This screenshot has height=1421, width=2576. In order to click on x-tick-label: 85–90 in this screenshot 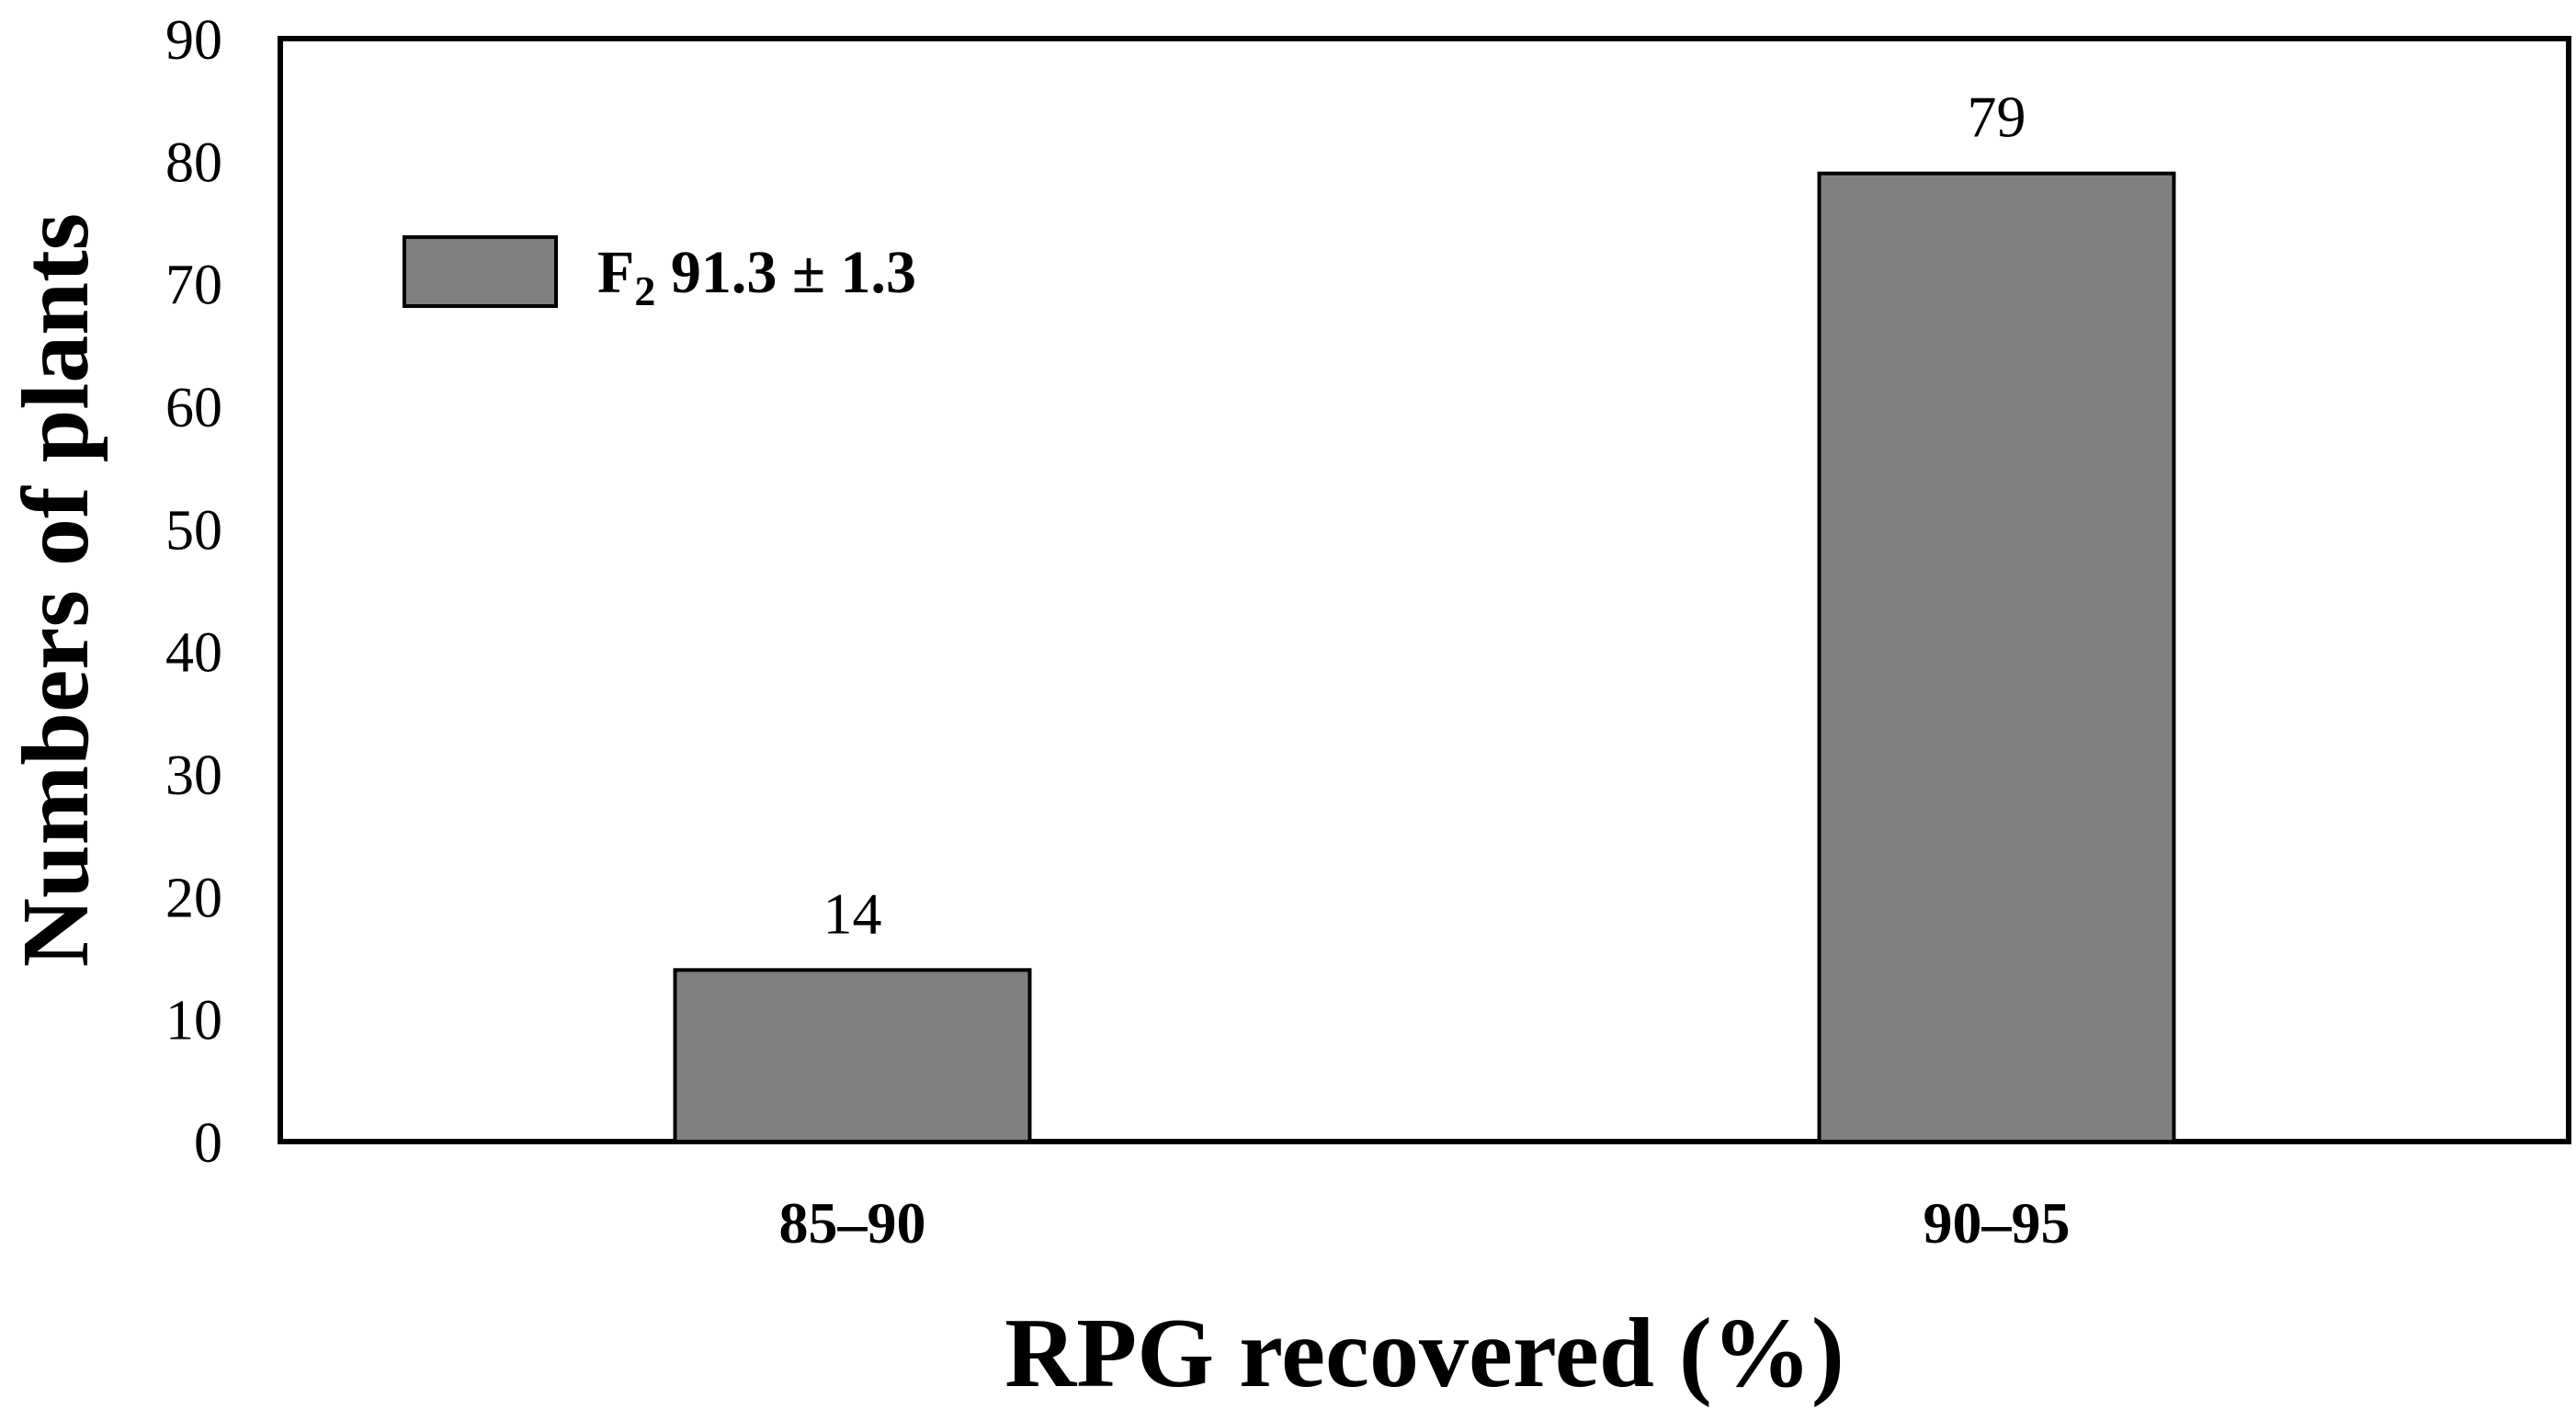, I will do `click(852, 1223)`.